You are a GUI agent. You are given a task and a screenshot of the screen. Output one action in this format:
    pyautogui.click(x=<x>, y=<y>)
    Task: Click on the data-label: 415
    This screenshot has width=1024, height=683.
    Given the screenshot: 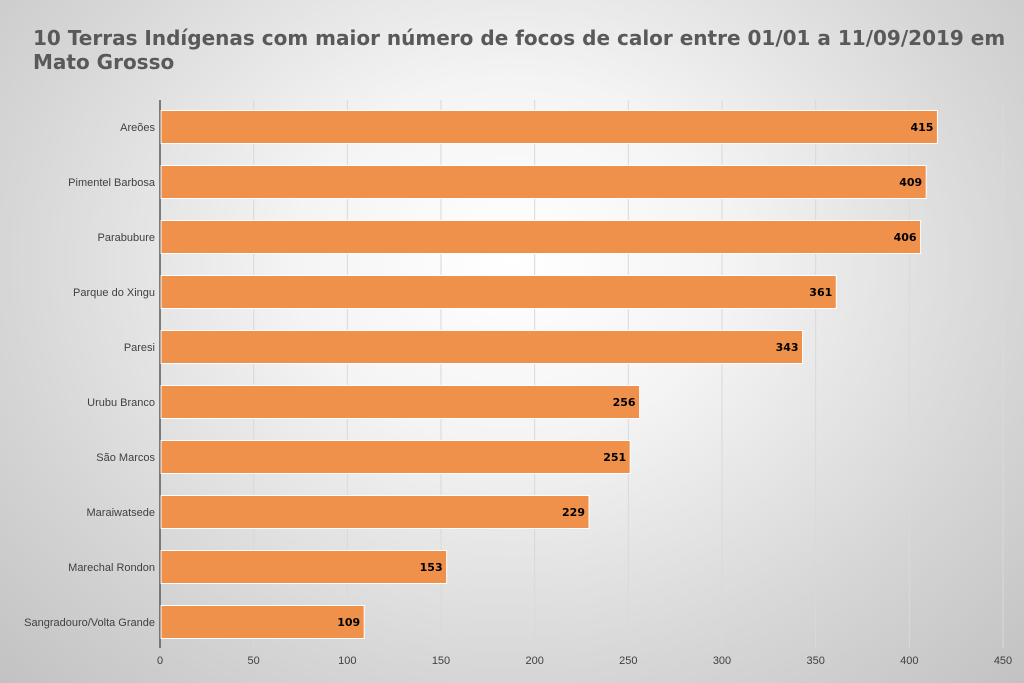 What is the action you would take?
    pyautogui.click(x=921, y=127)
    